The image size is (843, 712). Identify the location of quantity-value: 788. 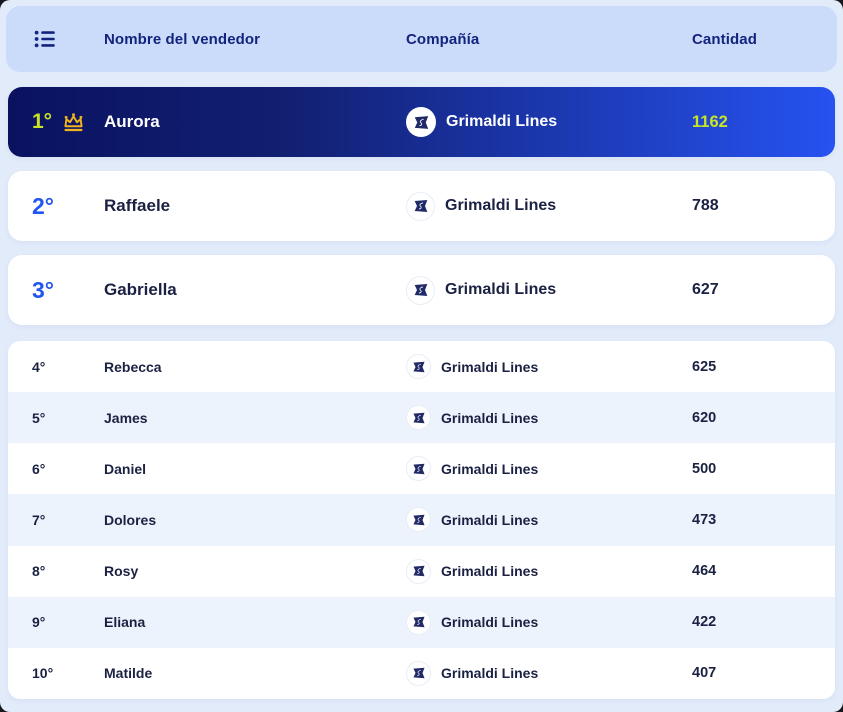
(705, 205).